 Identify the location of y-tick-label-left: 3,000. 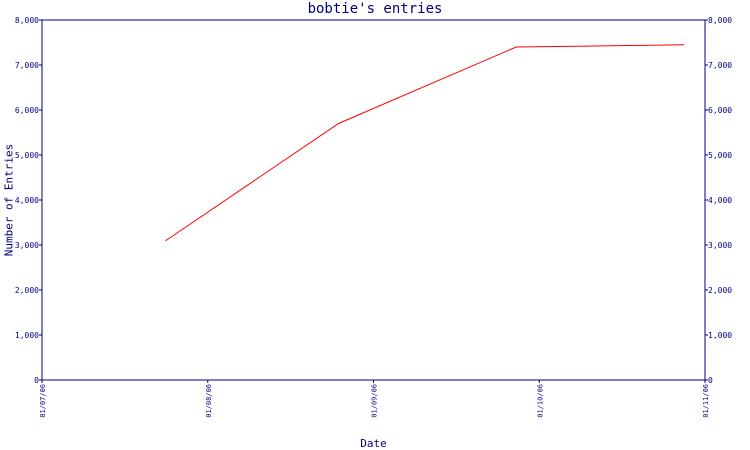
(27, 245).